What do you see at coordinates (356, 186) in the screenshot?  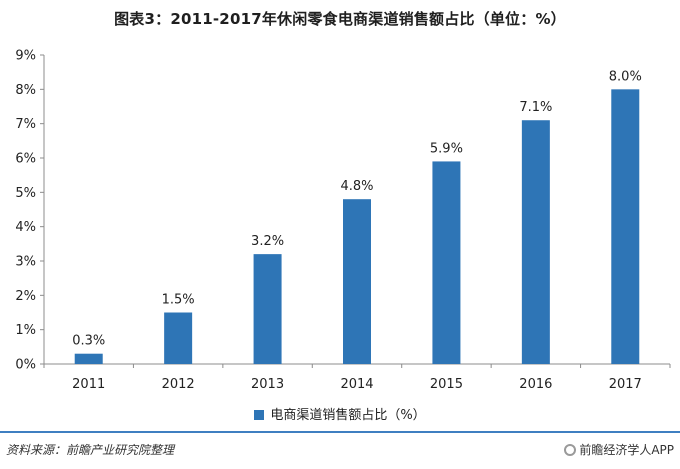 I see `data-label: 4.8%` at bounding box center [356, 186].